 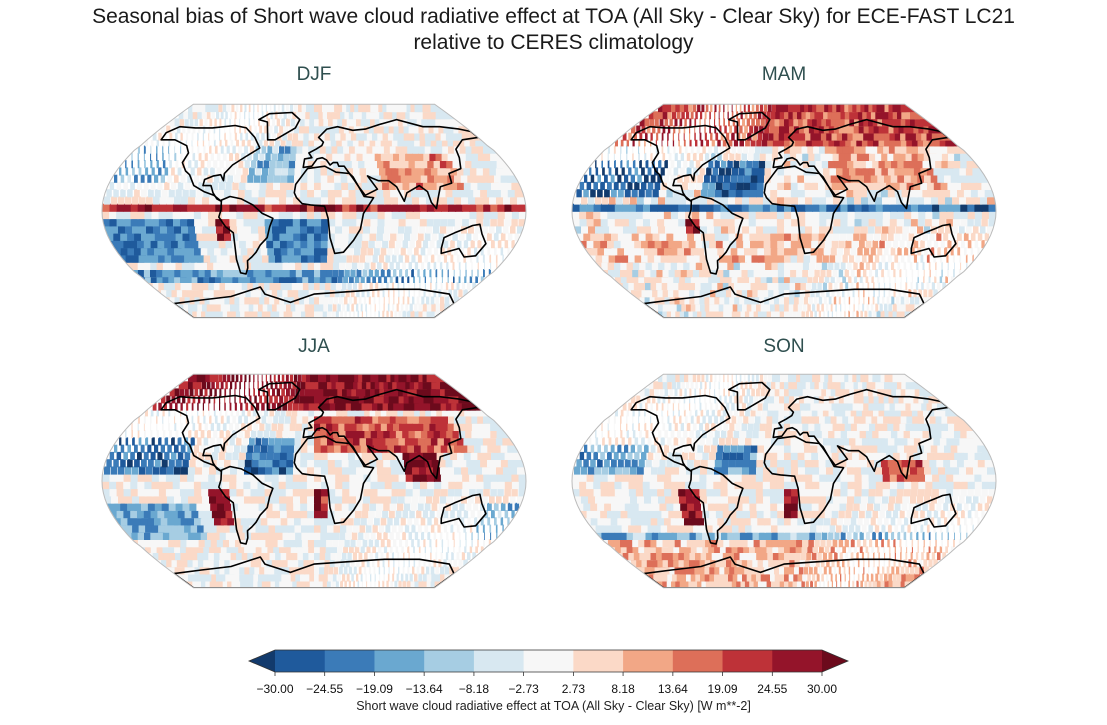 What do you see at coordinates (784, 74) in the screenshot?
I see `panel-title-mam: MAM` at bounding box center [784, 74].